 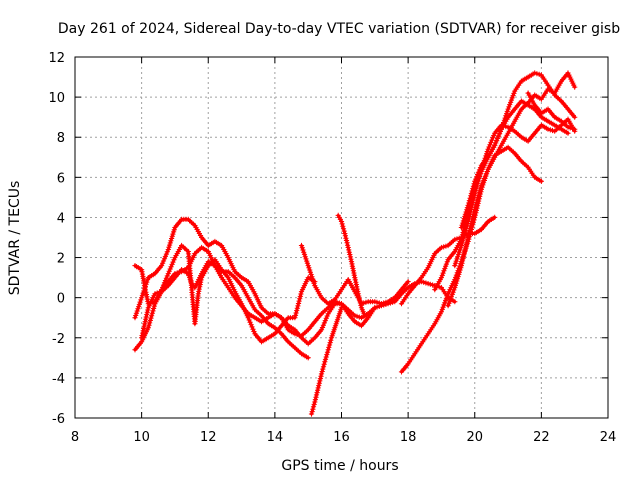 I want to click on y-tick-label: -4, so click(x=58, y=379).